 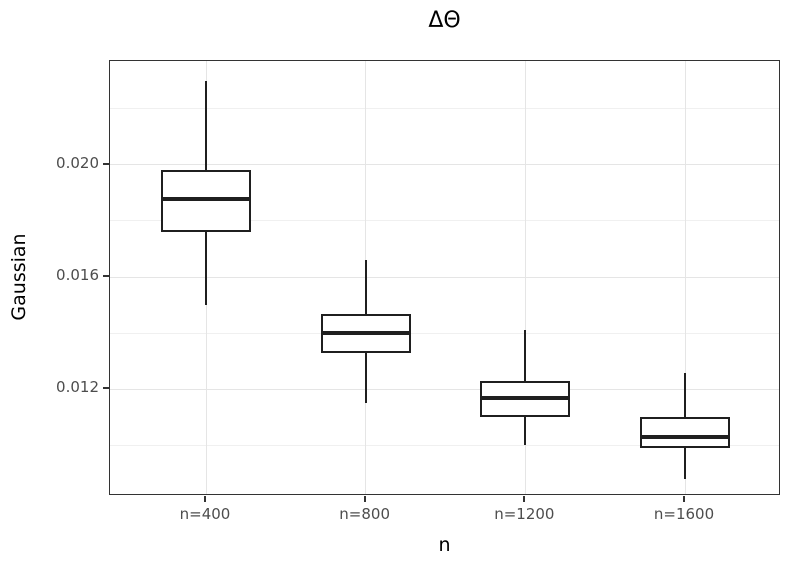 What do you see at coordinates (77, 275) in the screenshot?
I see `y-tick-label: 0.016` at bounding box center [77, 275].